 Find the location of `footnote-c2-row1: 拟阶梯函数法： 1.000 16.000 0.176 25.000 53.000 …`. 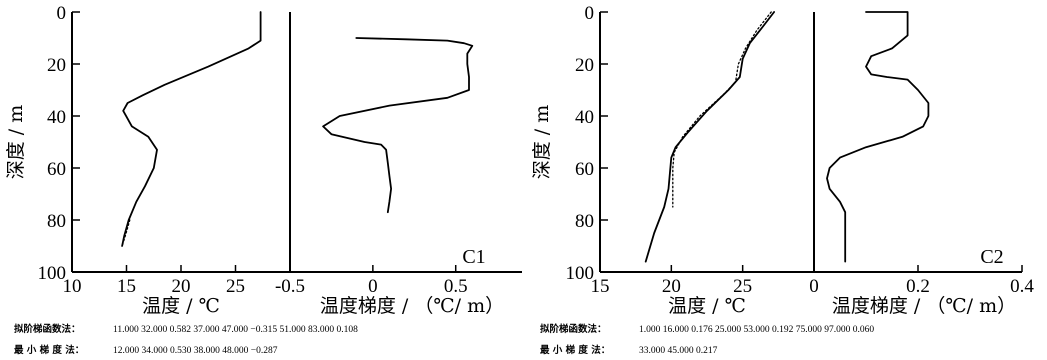

footnote-c2-row1: 拟阶梯函数法： 1.000 16.000 0.176 25.000 53.000 … is located at coordinates (707, 328).